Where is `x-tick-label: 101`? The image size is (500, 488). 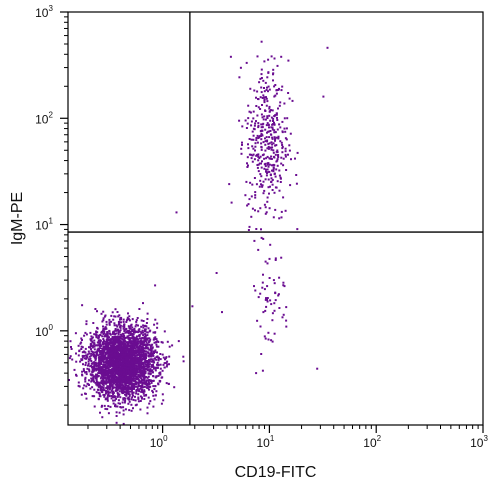
x-tick-label: 101 is located at coordinates (266, 442).